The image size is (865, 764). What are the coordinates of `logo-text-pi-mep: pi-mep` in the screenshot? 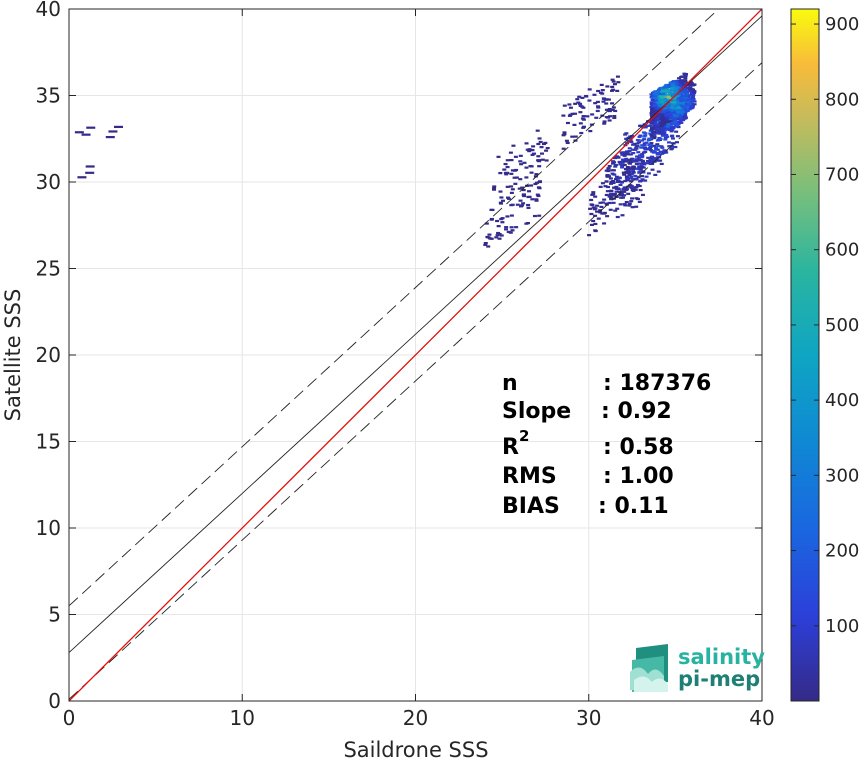 It's located at (719, 679).